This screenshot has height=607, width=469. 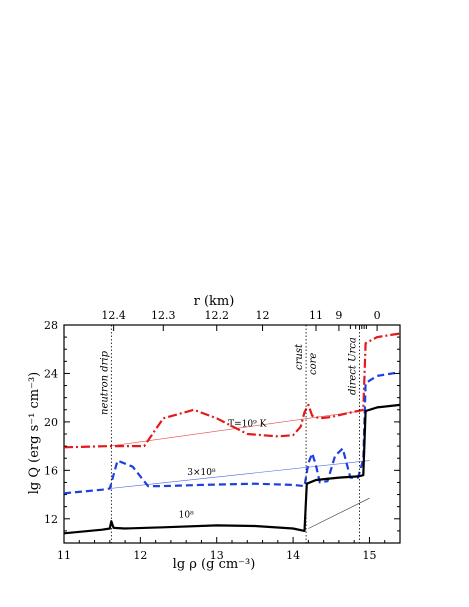 What do you see at coordinates (313, 364) in the screenshot?
I see `core-label: core` at bounding box center [313, 364].